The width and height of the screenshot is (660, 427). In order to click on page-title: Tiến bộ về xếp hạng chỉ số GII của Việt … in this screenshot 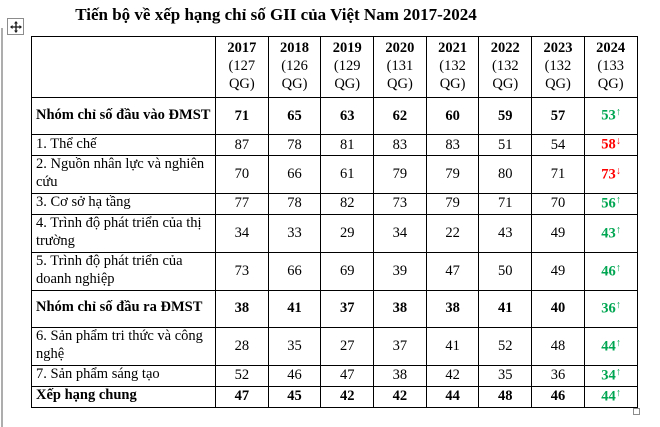, I will do `click(276, 14)`.